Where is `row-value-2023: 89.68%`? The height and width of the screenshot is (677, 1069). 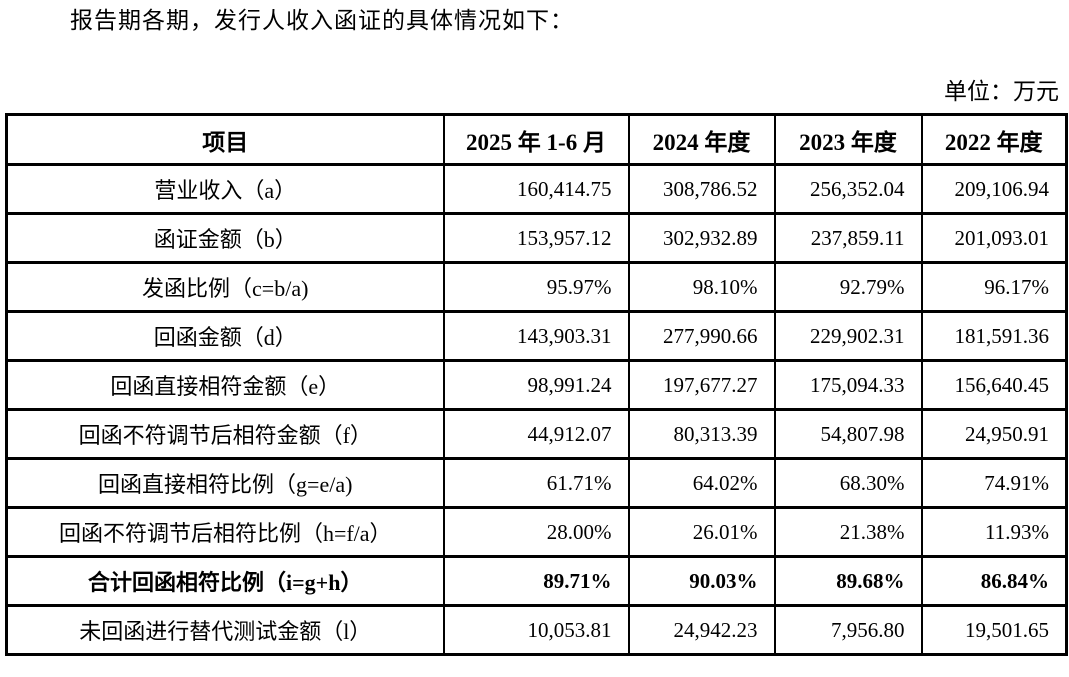
row-value-2023: 89.68% is located at coordinates (848, 581).